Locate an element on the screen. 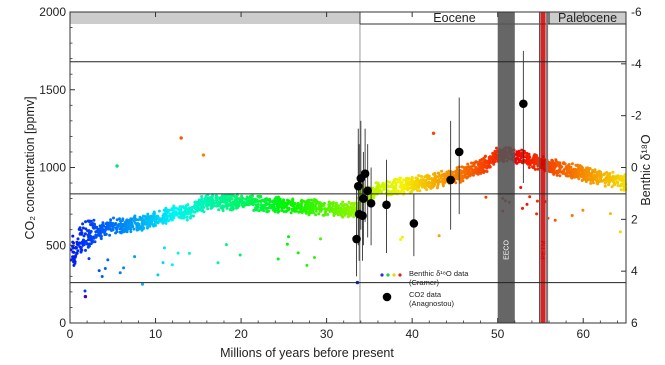  event-label-petm: PETM is located at coordinates (544, 250).